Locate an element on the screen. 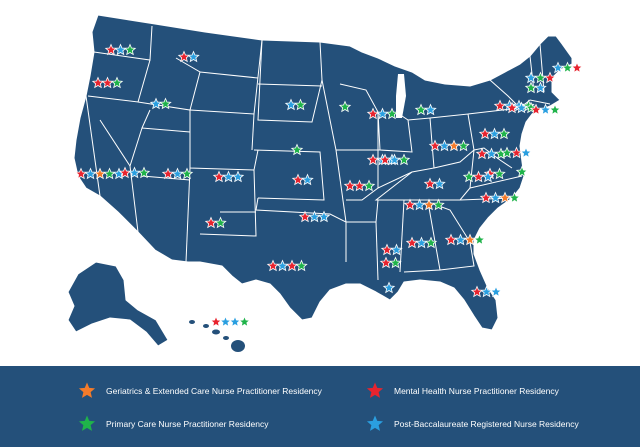  program-star-georgia is located at coordinates (479, 239).